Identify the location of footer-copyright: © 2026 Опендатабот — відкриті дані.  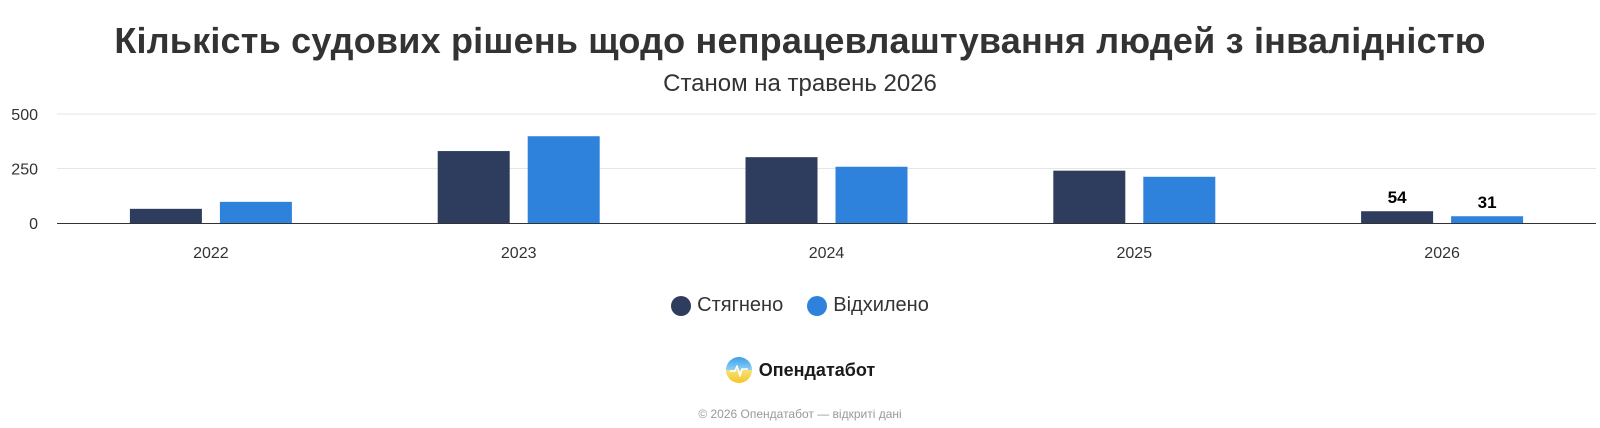
(800, 414).